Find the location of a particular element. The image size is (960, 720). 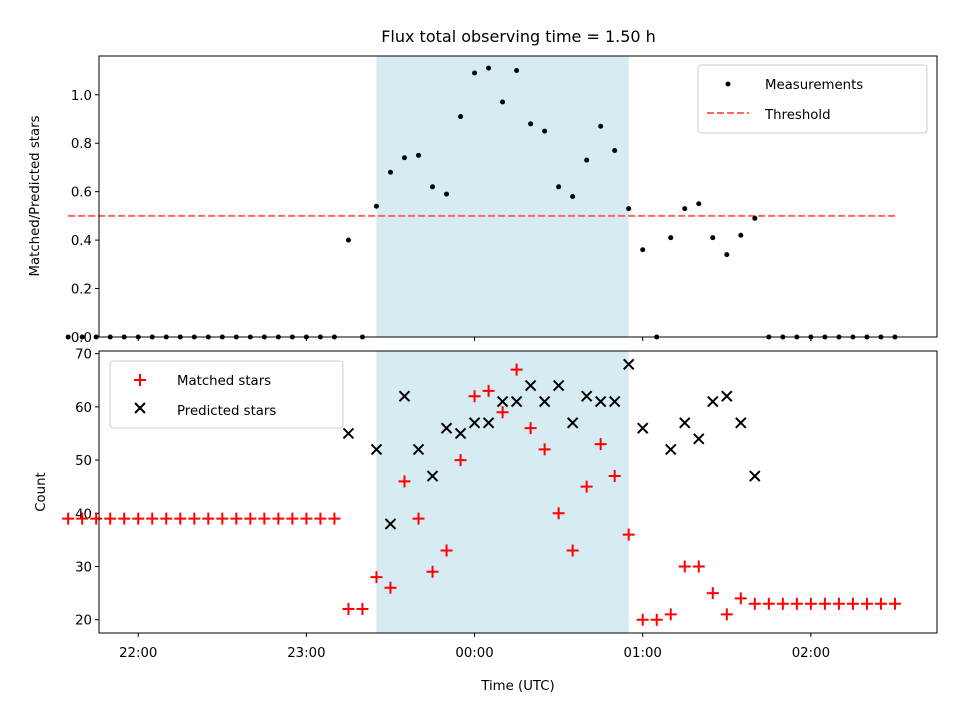

x-tick-label: 23:00 is located at coordinates (306, 653).